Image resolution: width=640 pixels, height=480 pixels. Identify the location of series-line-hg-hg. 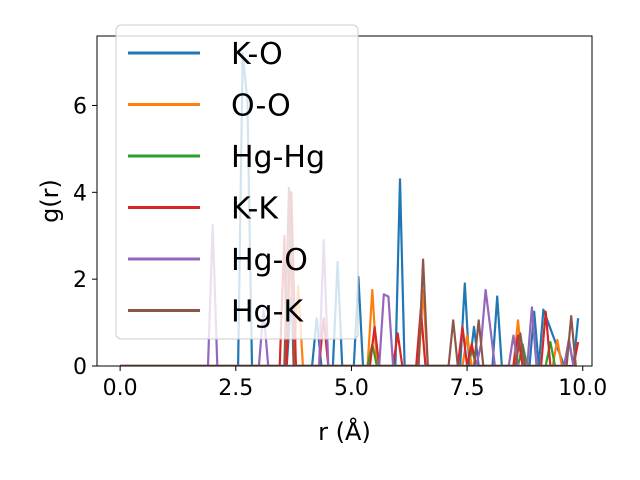
(338, 353).